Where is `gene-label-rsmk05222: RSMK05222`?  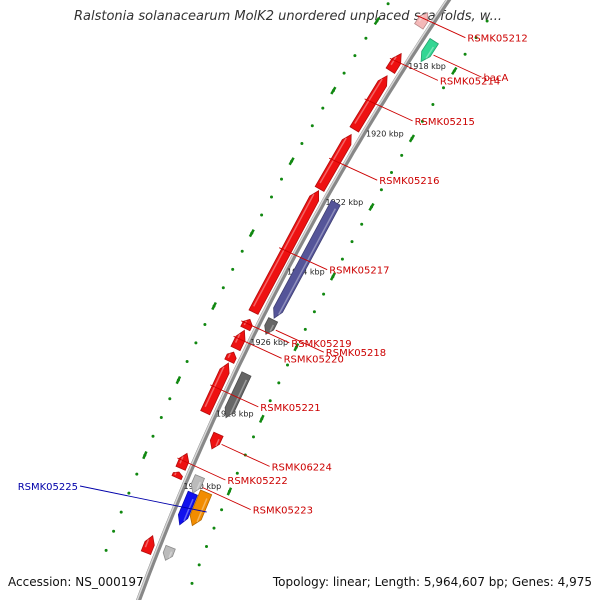 gene-label-rsmk05222: RSMK05222 is located at coordinates (257, 481).